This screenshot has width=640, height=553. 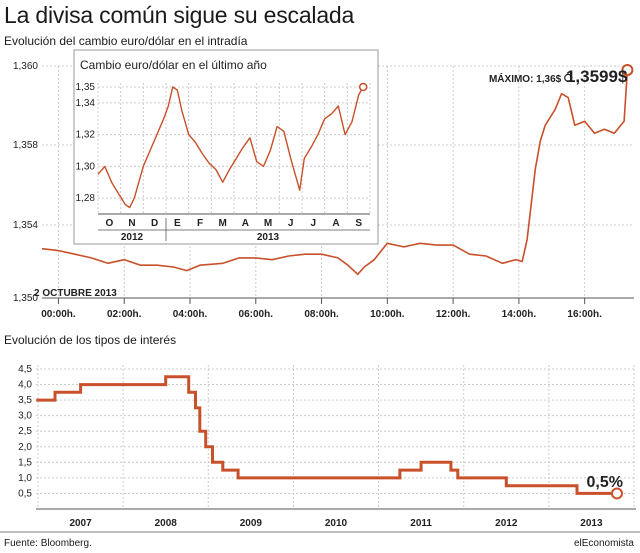 I want to click on inset-month-label: O, so click(x=109, y=223).